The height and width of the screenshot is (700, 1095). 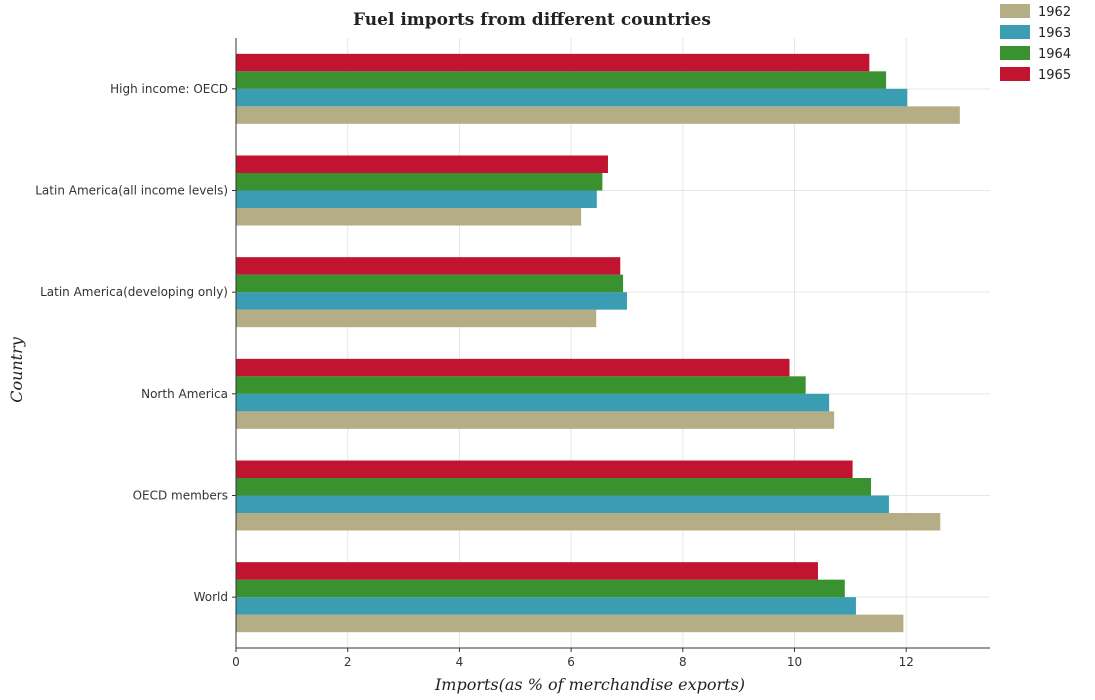 I want to click on x-axis-label: Imports(as % of merchandise exports), so click(x=589, y=684).